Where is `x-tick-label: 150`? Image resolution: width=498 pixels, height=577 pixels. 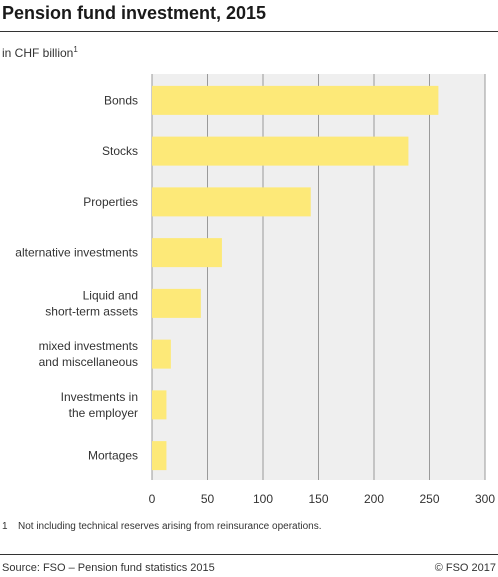
x-tick-label: 150 is located at coordinates (318, 499).